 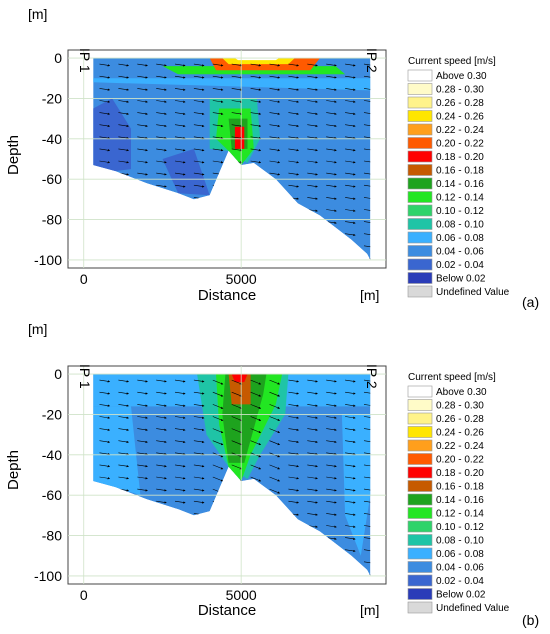 I want to click on legend-entry-label: Undefined Value, so click(x=473, y=292).